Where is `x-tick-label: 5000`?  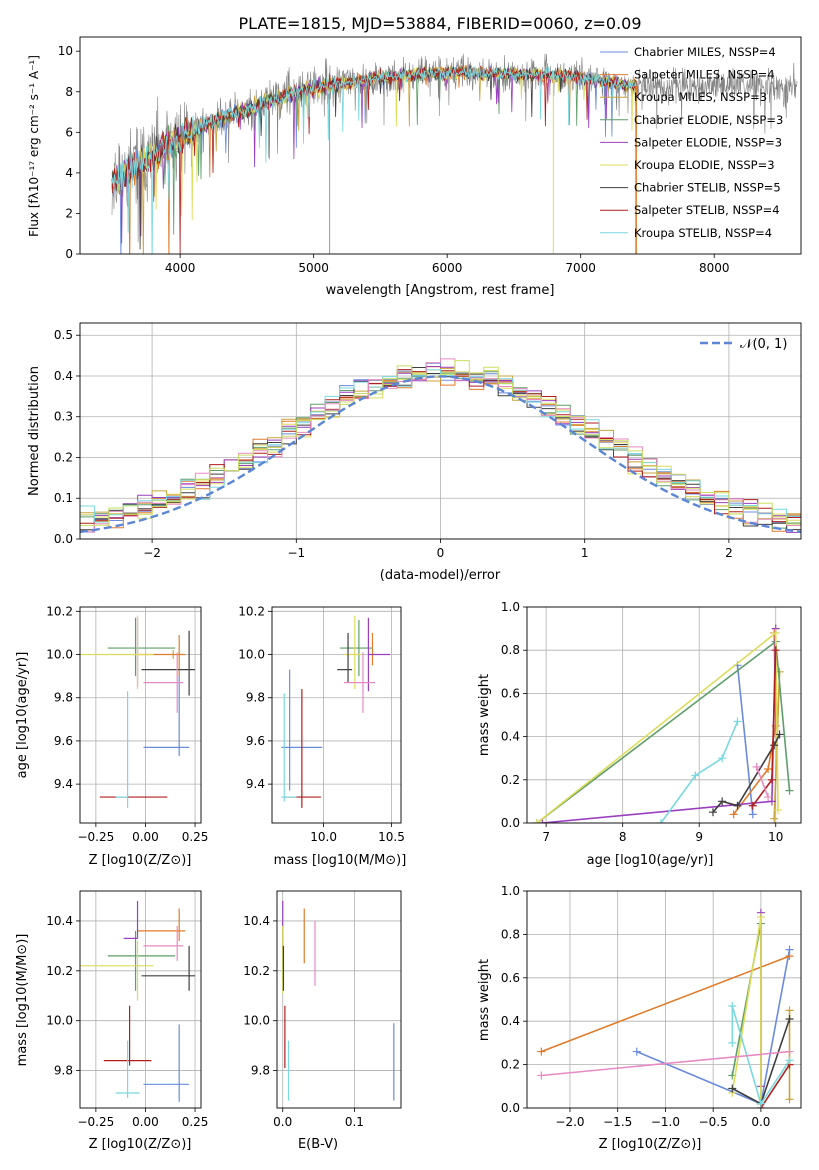 x-tick-label: 5000 is located at coordinates (313, 268).